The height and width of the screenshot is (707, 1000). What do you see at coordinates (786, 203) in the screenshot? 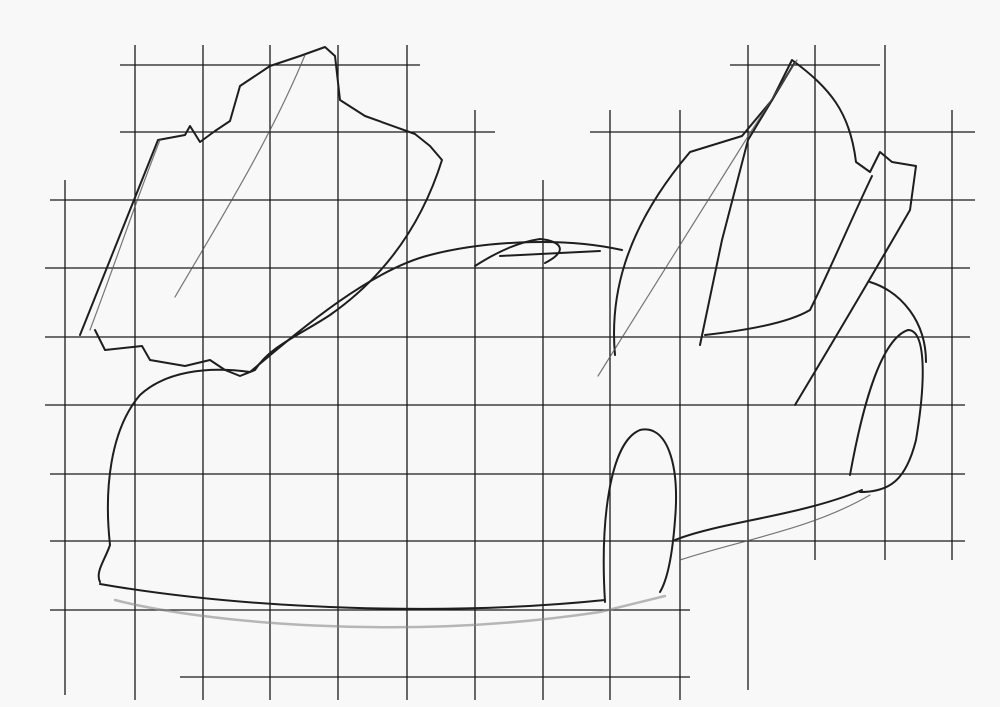
I see `right-door-inner` at bounding box center [786, 203].